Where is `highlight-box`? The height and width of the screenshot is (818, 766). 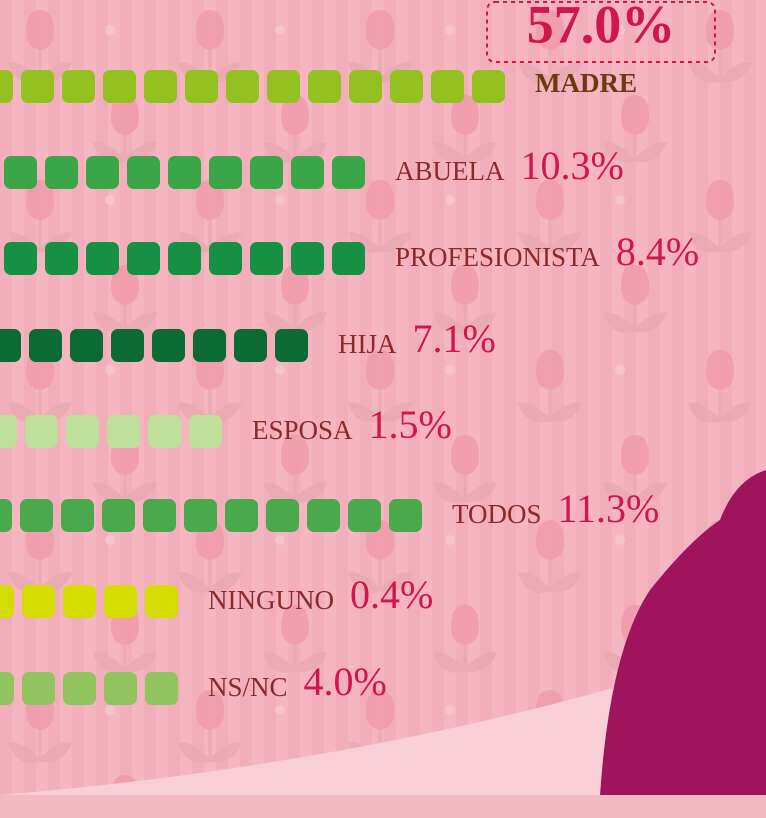 highlight-box is located at coordinates (601, 32).